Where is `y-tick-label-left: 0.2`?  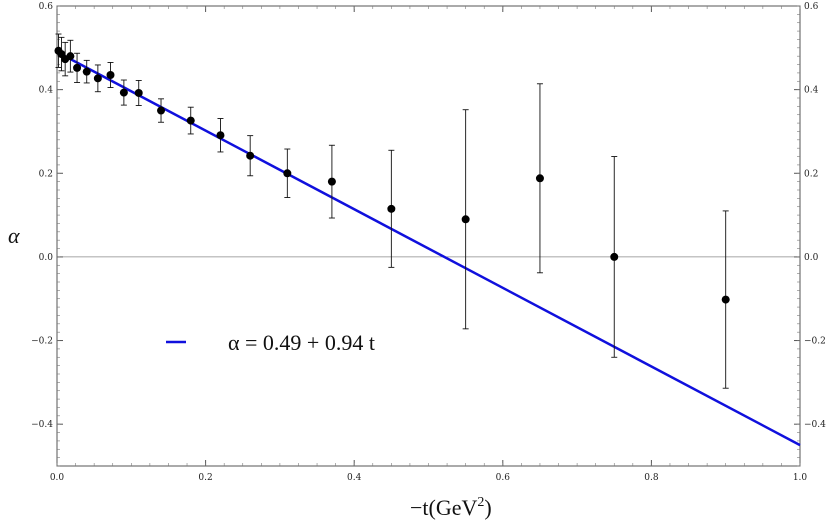 y-tick-label-left: 0.2 is located at coordinates (46, 174).